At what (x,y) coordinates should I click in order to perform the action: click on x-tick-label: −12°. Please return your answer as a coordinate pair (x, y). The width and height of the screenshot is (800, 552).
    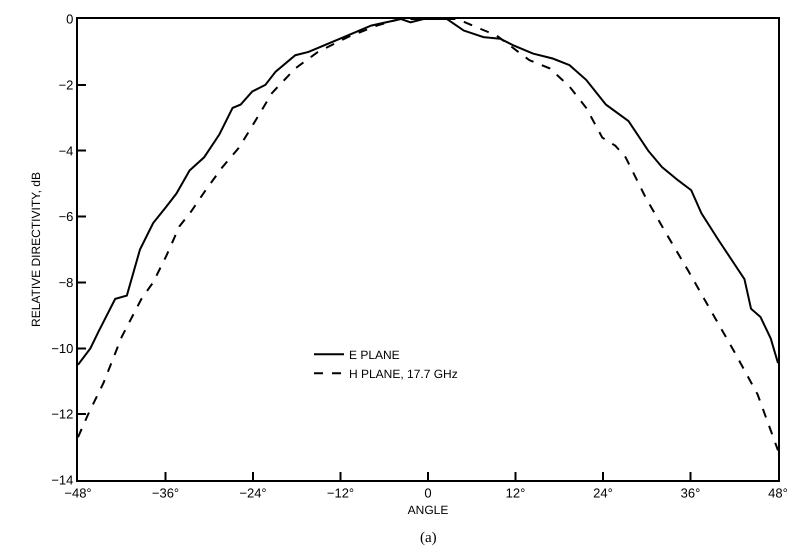
    Looking at the image, I should click on (340, 493).